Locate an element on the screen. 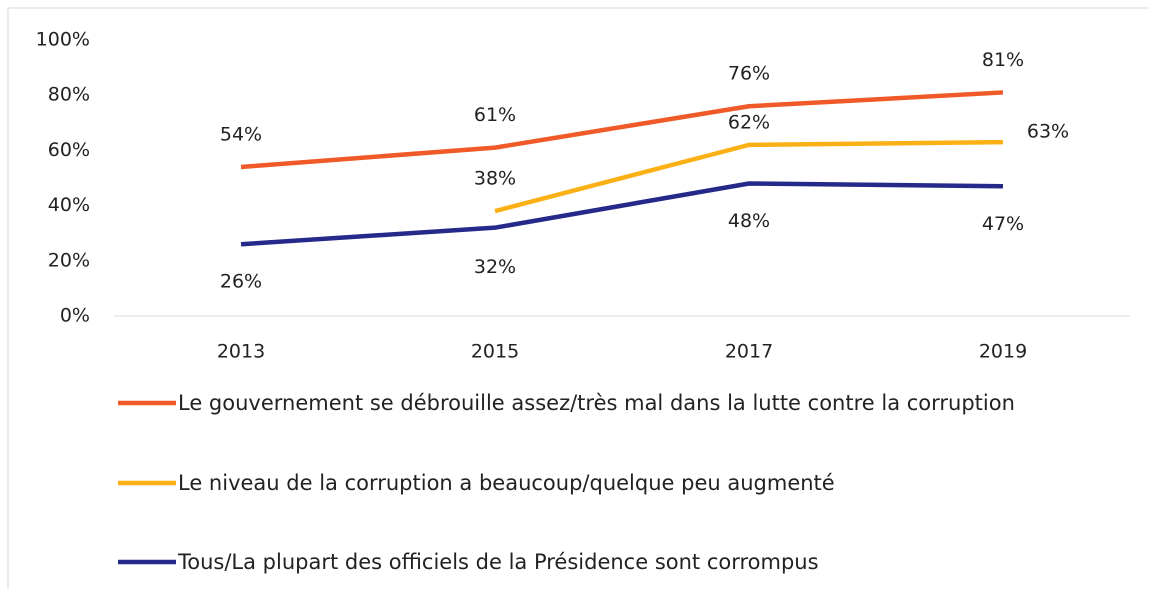 The width and height of the screenshot is (1149, 589). x-tick-label: 2019 is located at coordinates (1003, 352).